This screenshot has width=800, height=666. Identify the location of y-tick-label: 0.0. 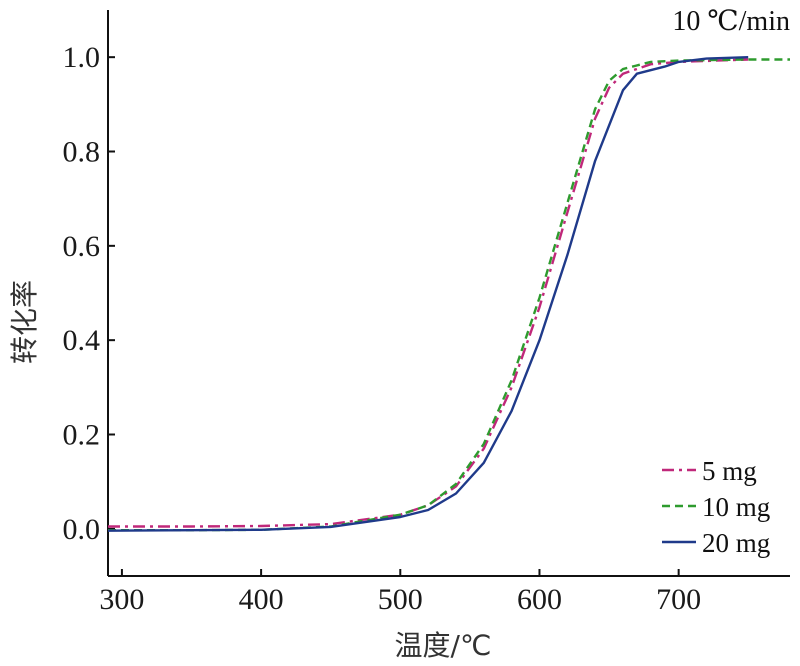
(82, 529).